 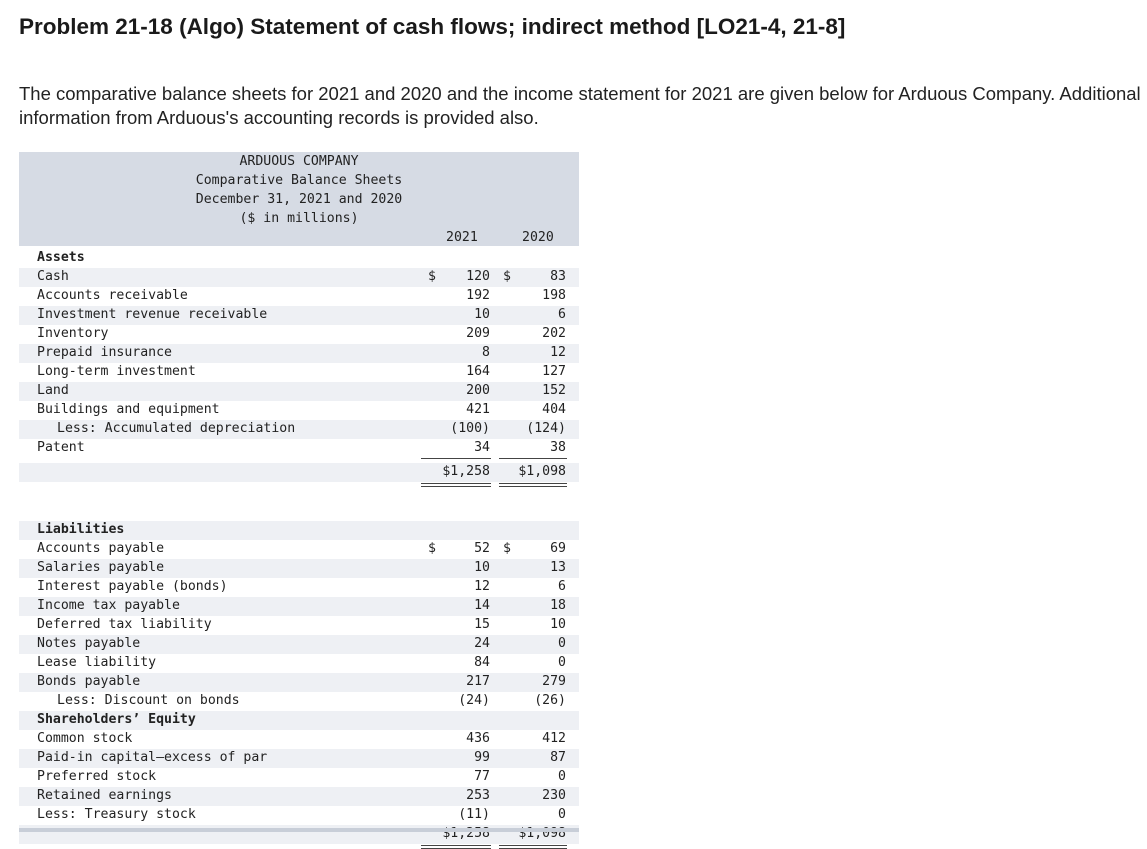 I want to click on cell-2020: 69, so click(x=558, y=548).